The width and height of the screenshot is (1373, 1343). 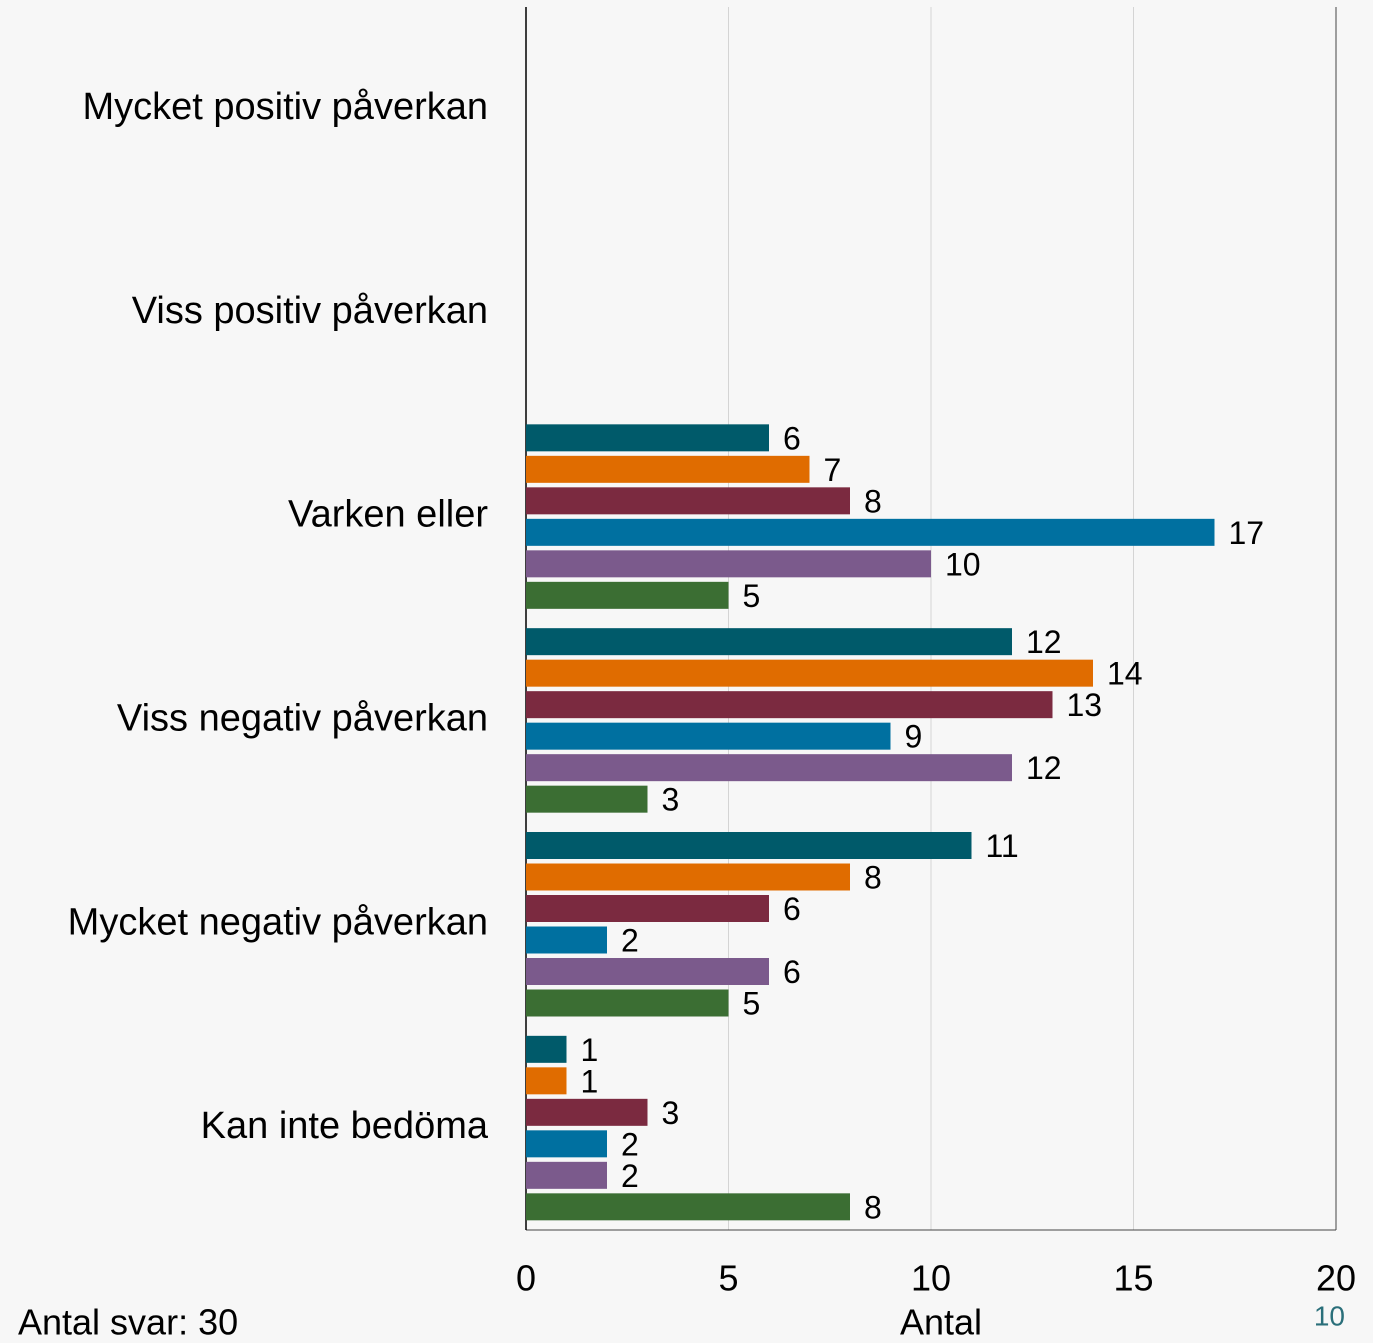 What do you see at coordinates (833, 470) in the screenshot?
I see `data-label: 7` at bounding box center [833, 470].